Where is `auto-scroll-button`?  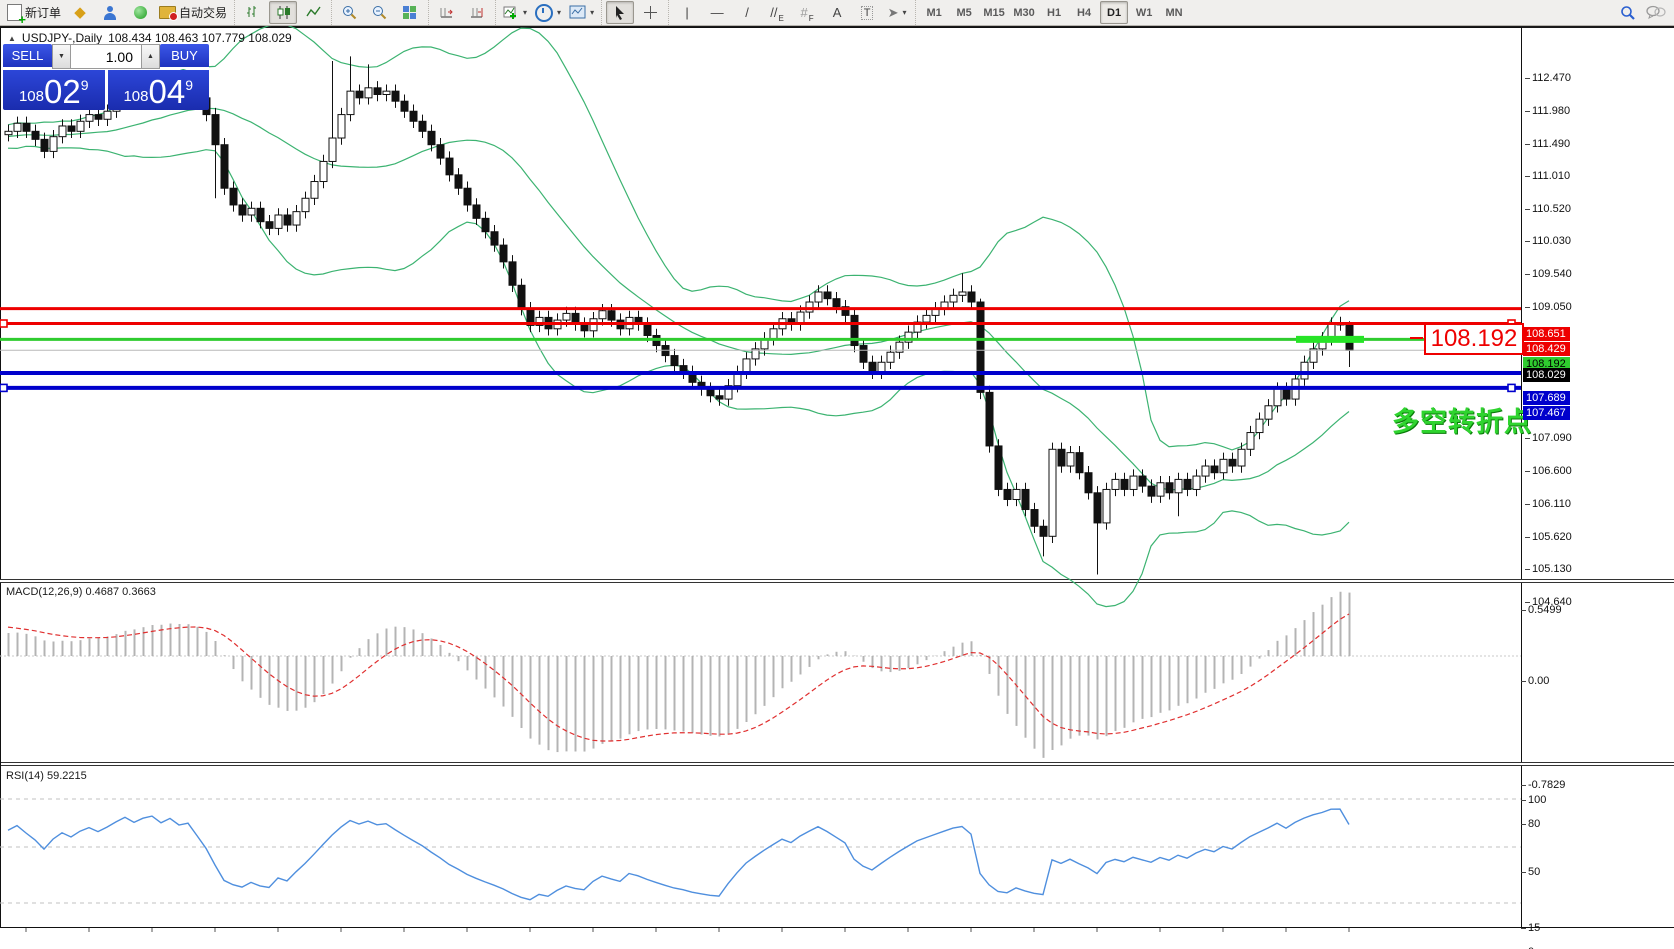
auto-scroll-button is located at coordinates (447, 12).